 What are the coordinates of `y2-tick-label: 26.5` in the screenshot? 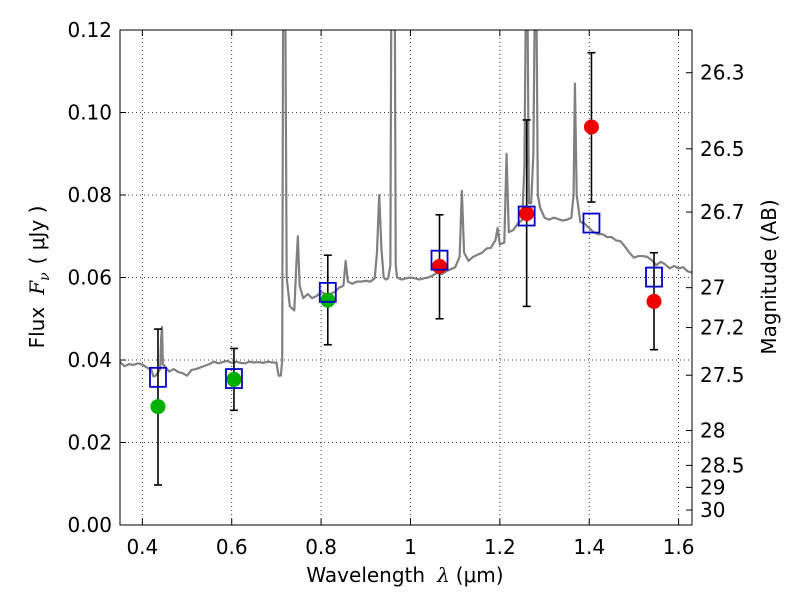 It's located at (722, 149).